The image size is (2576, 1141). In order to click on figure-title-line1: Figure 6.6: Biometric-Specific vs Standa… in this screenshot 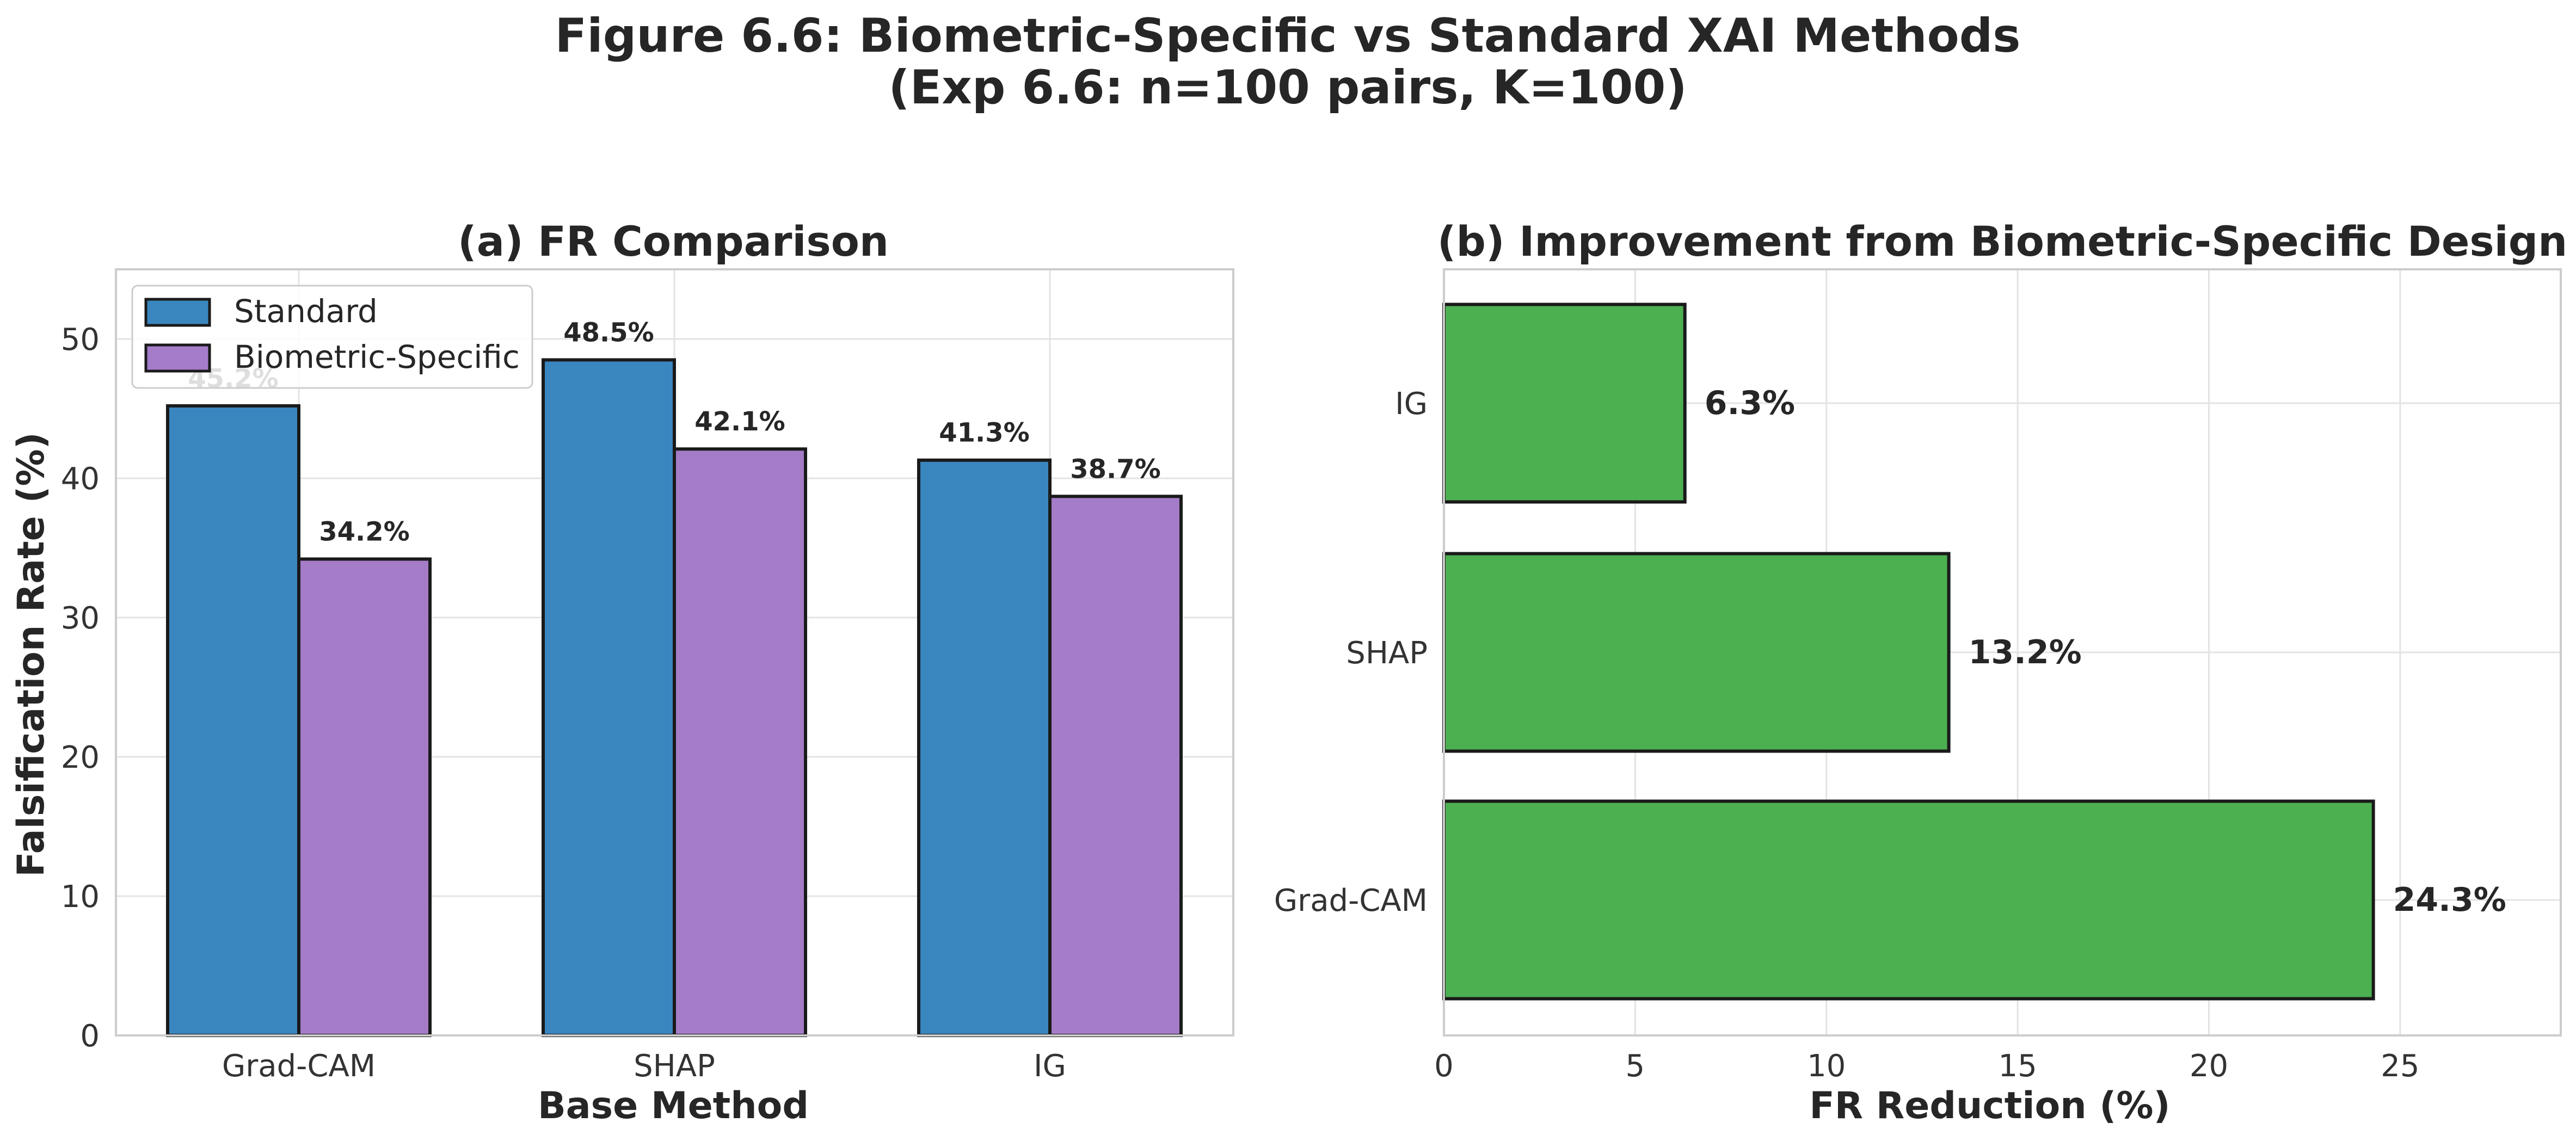, I will do `click(1288, 36)`.